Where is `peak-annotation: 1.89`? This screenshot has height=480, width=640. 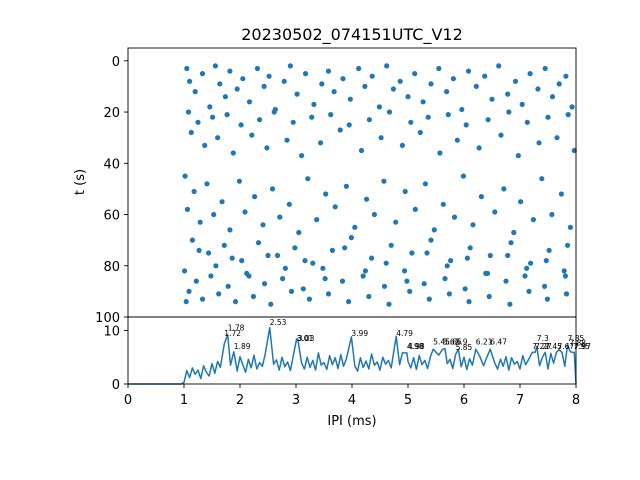
peak-annotation: 1.89 is located at coordinates (242, 346).